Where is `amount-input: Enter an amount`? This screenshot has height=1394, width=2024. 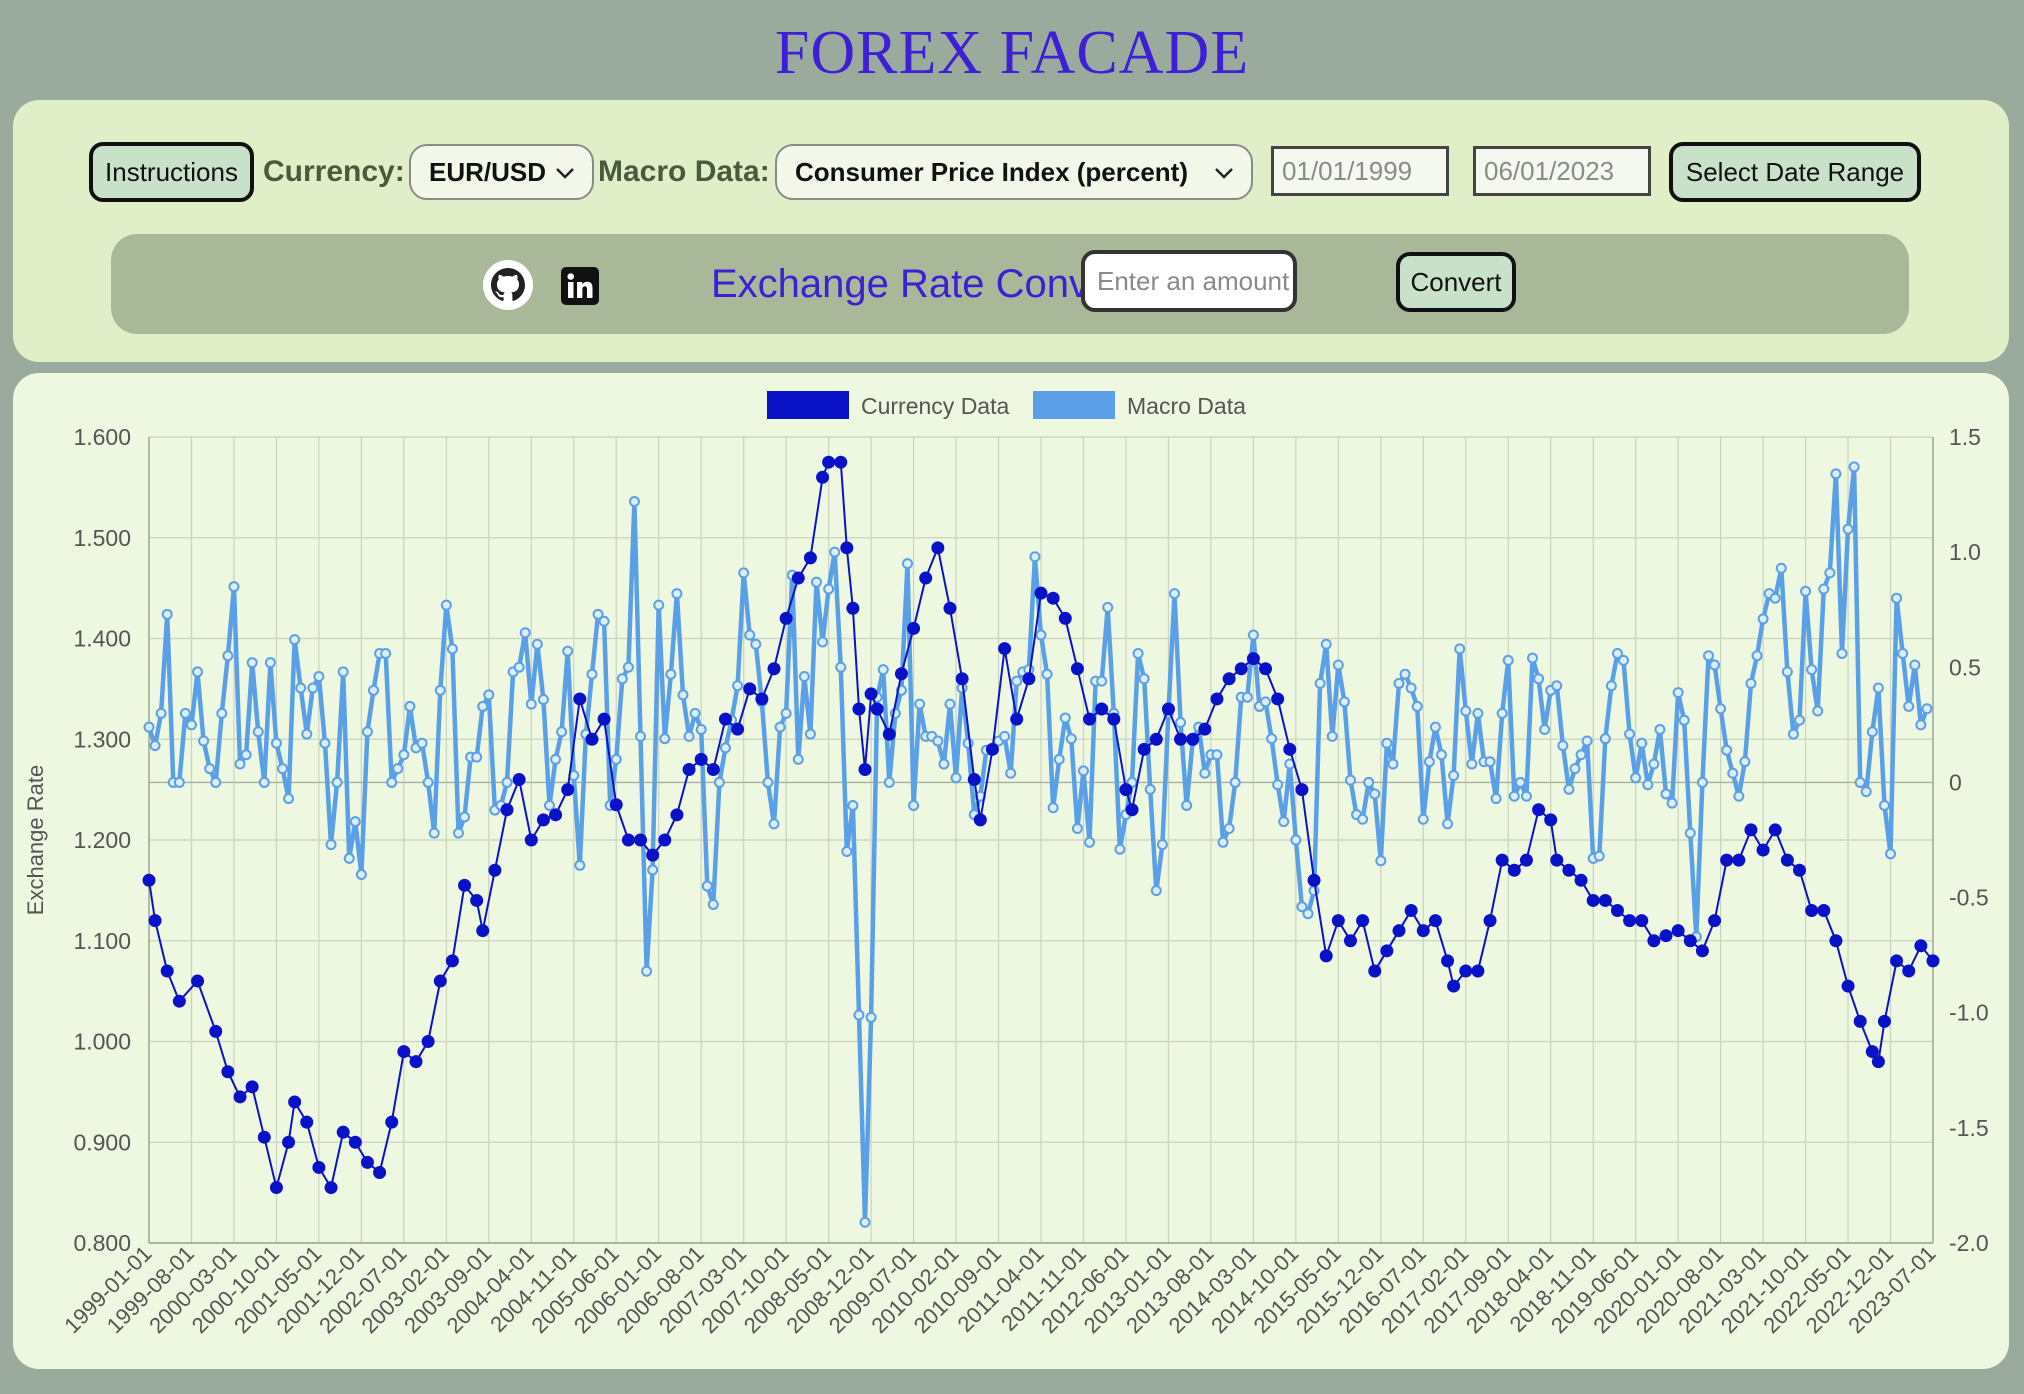 amount-input: Enter an amount is located at coordinates (1189, 281).